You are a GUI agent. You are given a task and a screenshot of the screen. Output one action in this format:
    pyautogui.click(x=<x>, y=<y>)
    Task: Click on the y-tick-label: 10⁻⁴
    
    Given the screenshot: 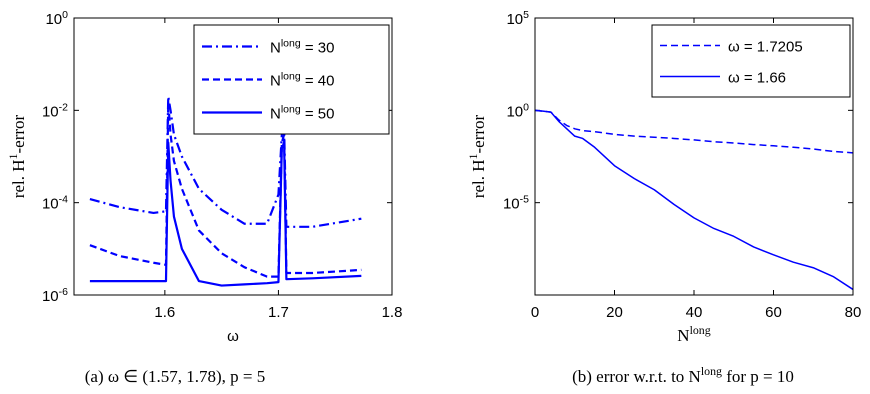 What is the action you would take?
    pyautogui.click(x=55, y=203)
    